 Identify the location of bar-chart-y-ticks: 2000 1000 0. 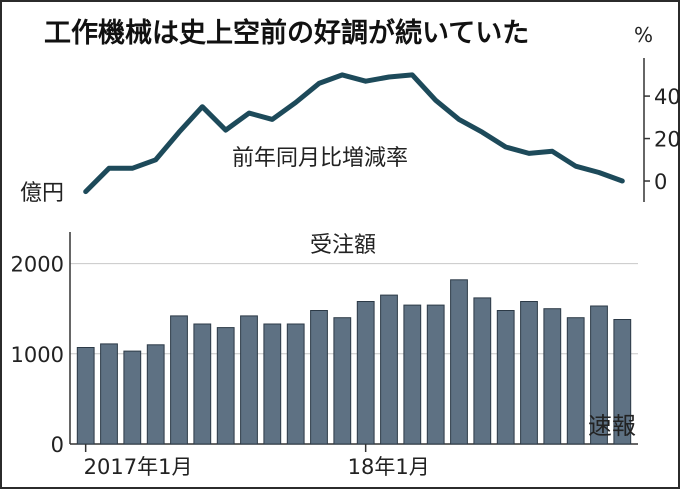
(37, 355).